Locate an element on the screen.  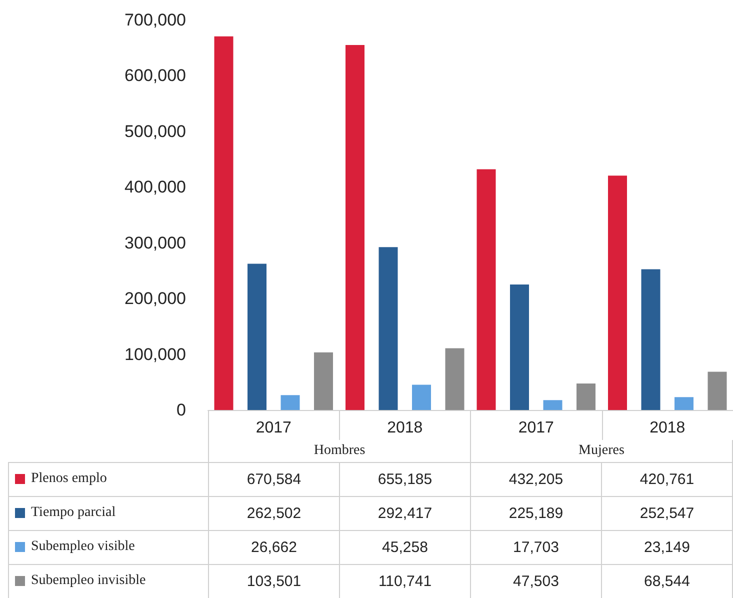
data-label: 262,502 is located at coordinates (274, 513).